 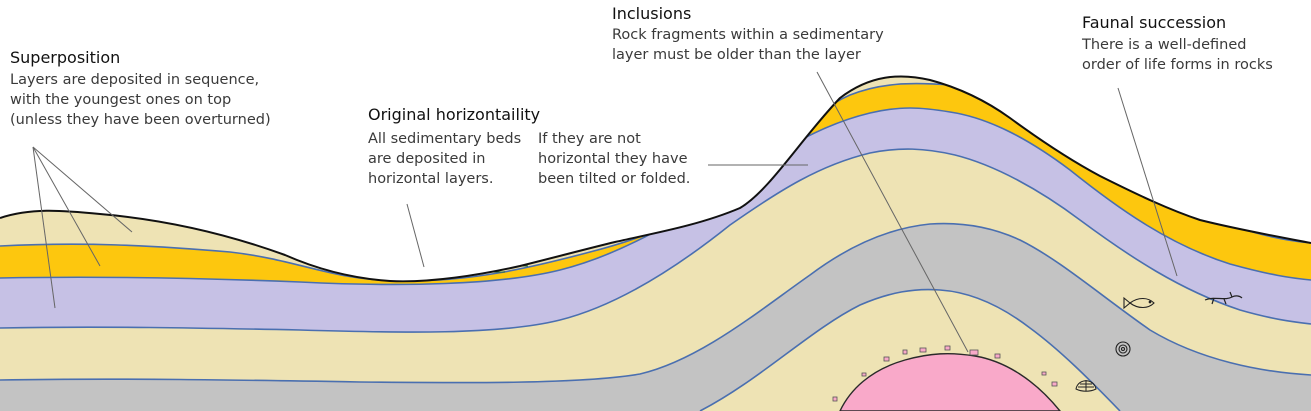 What do you see at coordinates (445, 139) in the screenshot?
I see `horizontality-line: All sedimentary beds` at bounding box center [445, 139].